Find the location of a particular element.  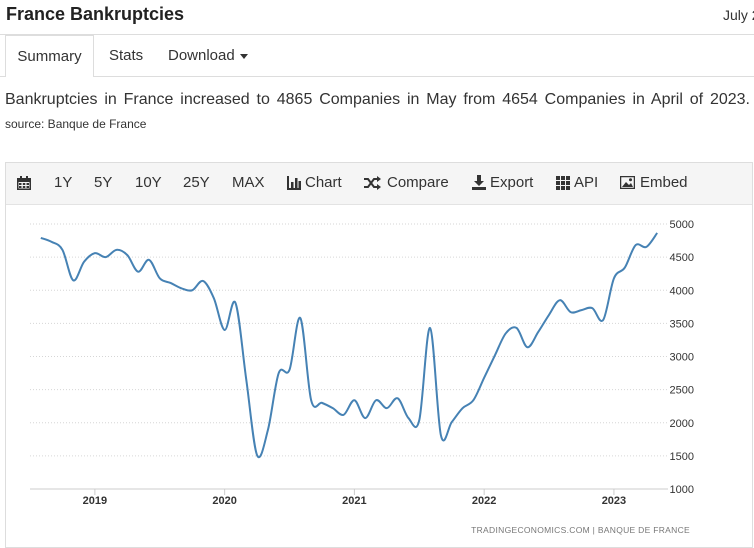

page-title: France Bankruptcies is located at coordinates (95, 14).